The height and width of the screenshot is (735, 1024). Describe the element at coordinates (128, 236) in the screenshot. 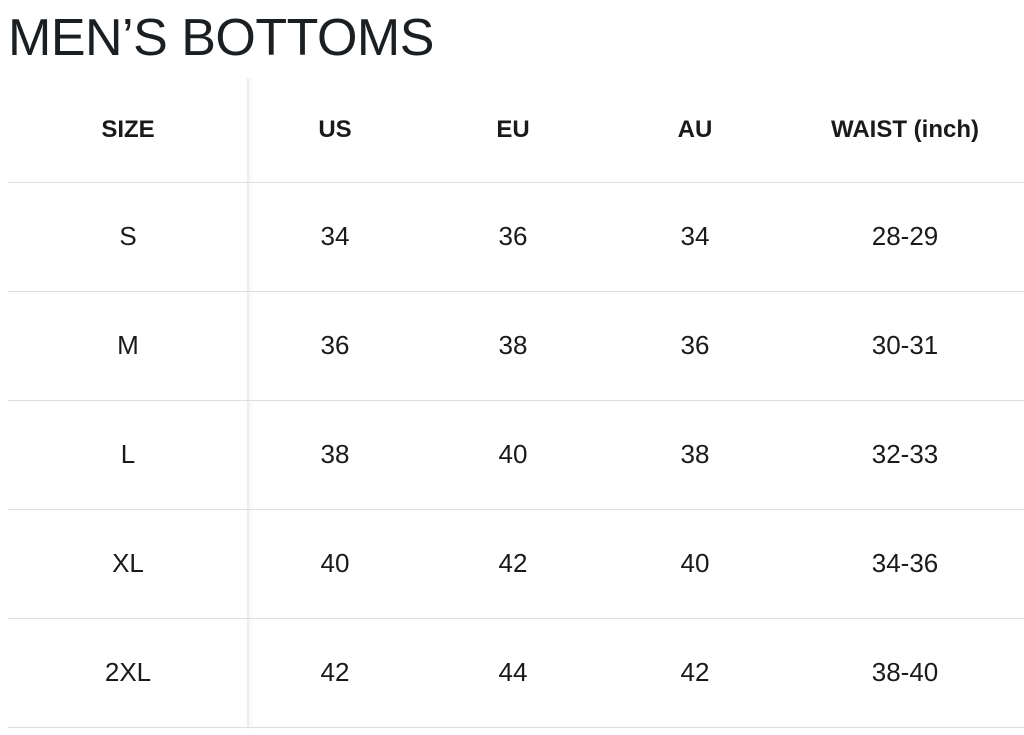

I see `table-cell: S` at that location.